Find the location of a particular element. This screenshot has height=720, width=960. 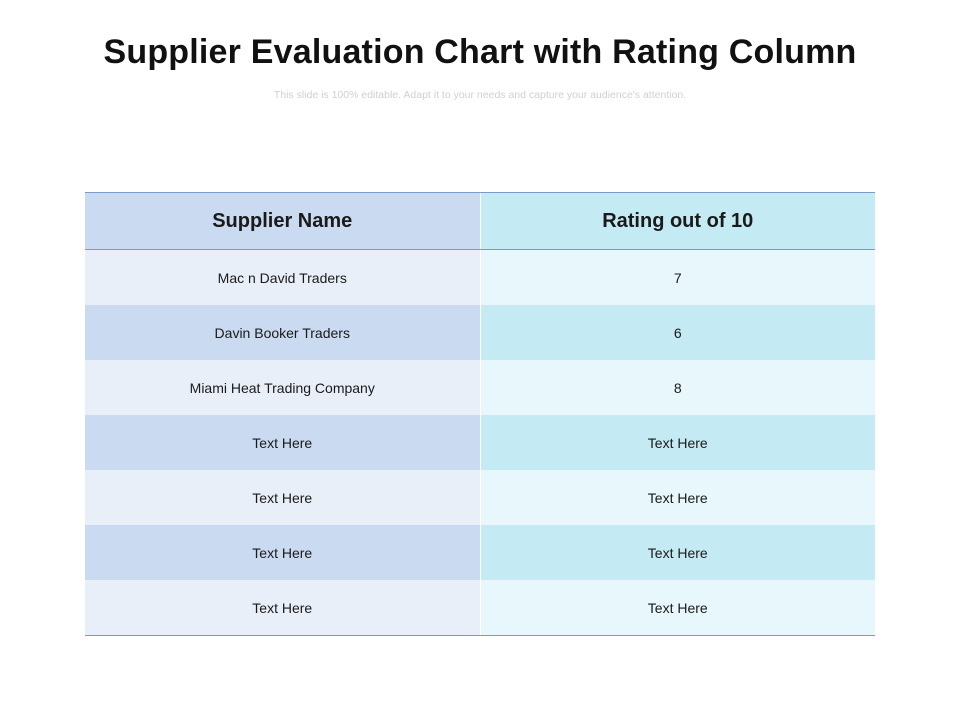

rating-cell: 7 is located at coordinates (677, 277).